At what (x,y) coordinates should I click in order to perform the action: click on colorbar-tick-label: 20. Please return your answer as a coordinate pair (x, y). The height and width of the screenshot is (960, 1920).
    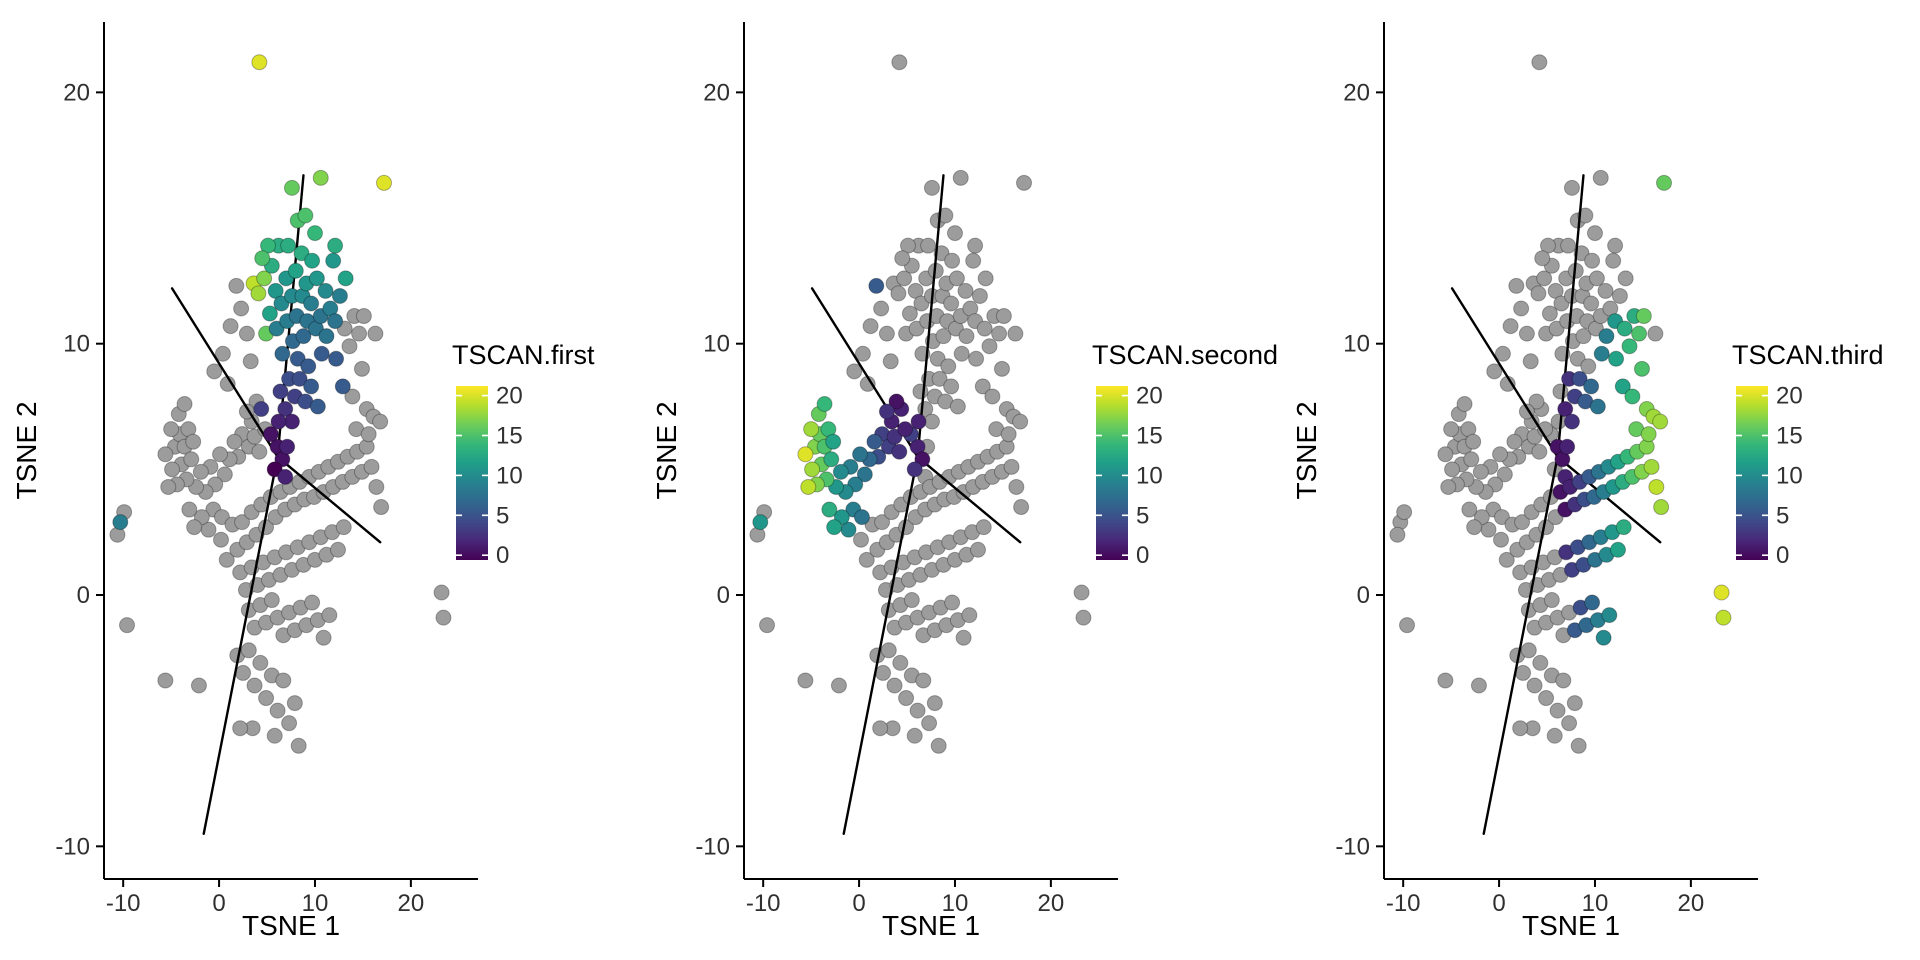
    Looking at the image, I should click on (1789, 396).